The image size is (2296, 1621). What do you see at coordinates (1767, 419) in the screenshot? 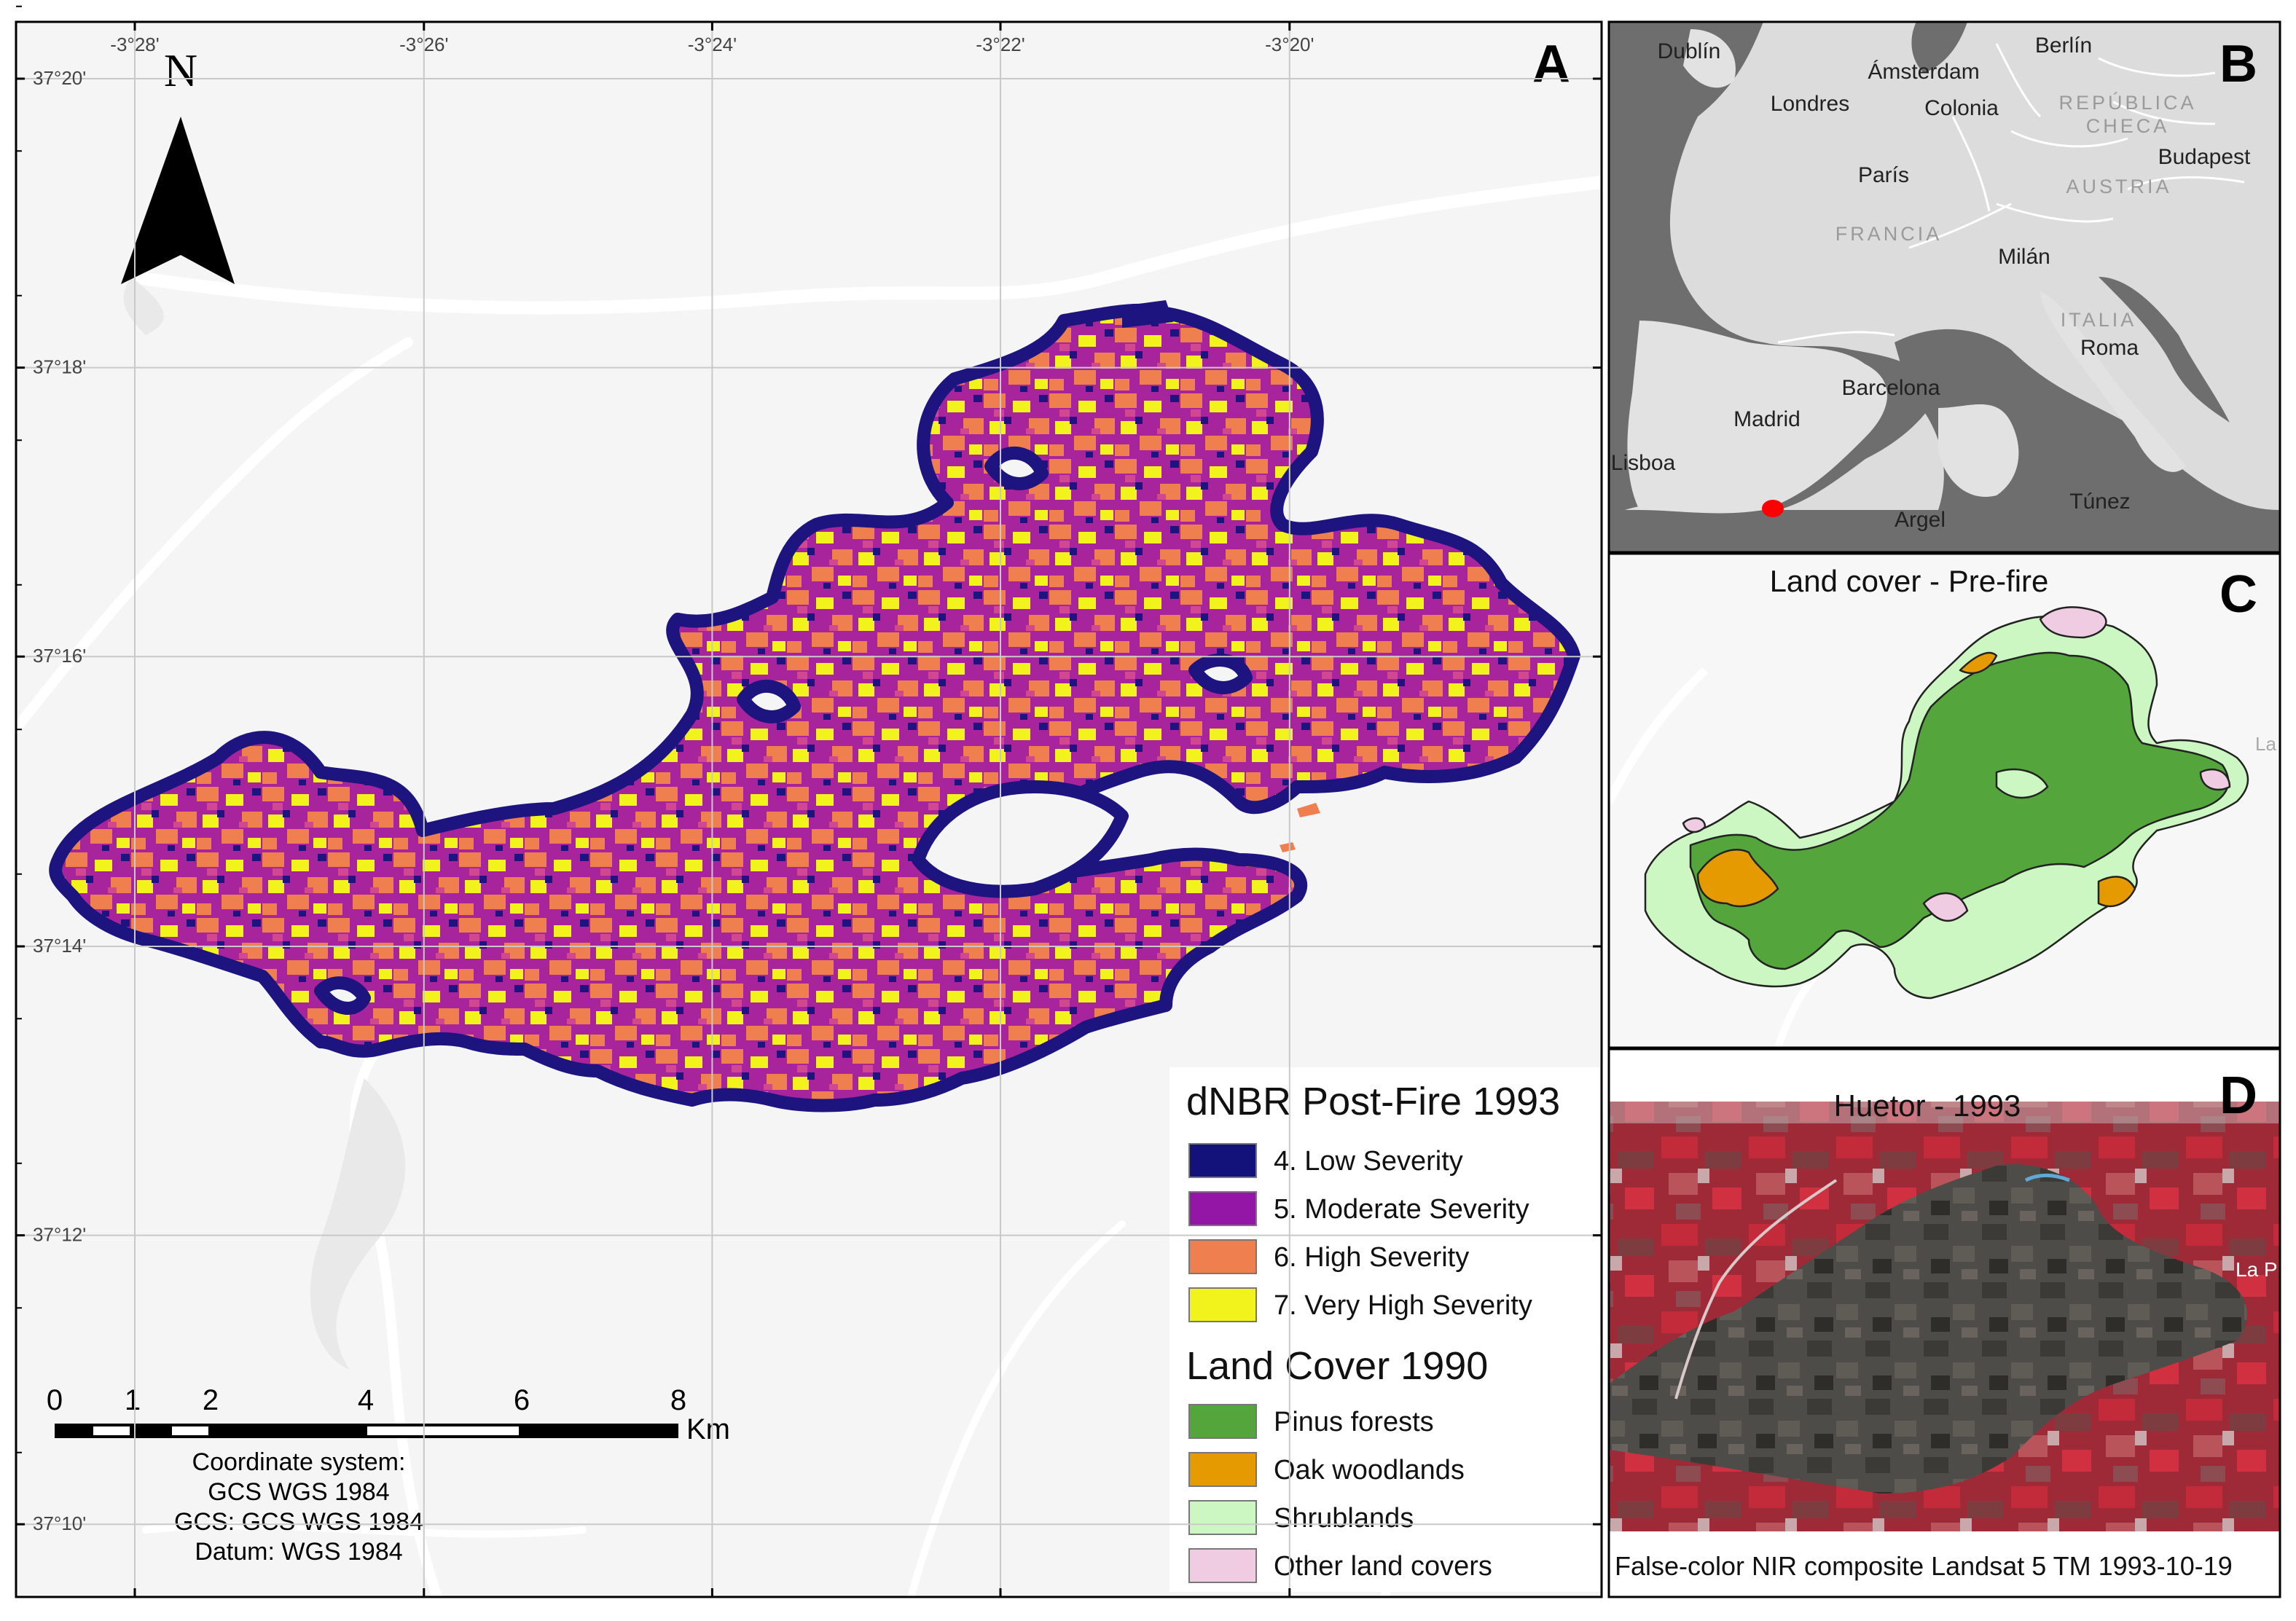
I see `city-label: Madrid` at bounding box center [1767, 419].